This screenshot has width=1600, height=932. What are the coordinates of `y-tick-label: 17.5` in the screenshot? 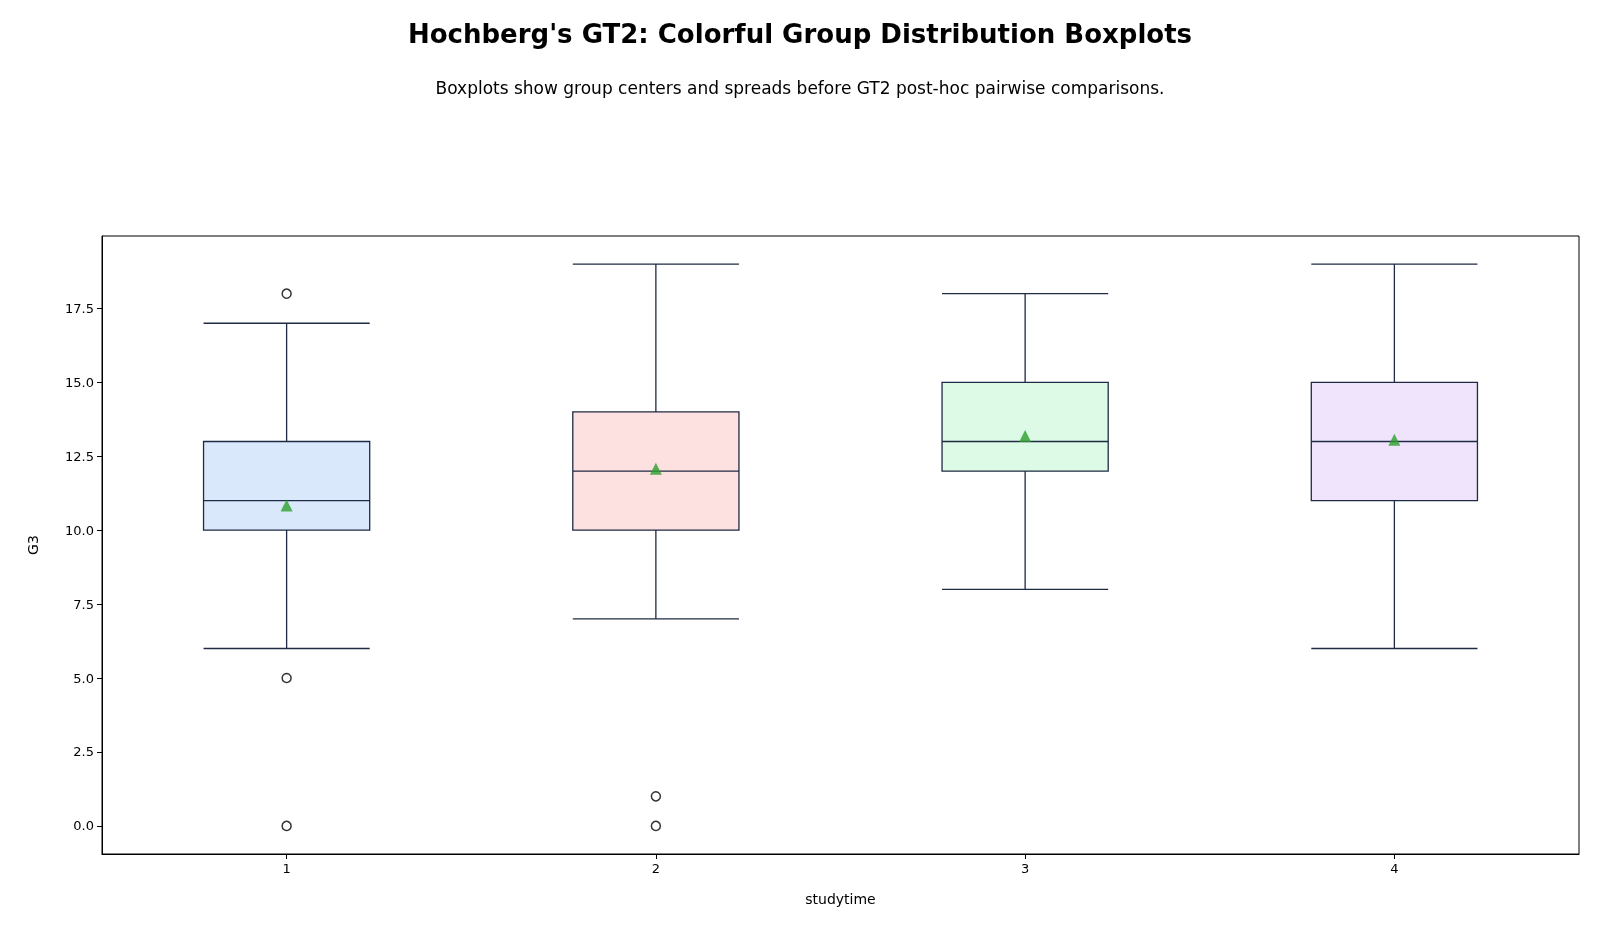 It's located at (79, 308).